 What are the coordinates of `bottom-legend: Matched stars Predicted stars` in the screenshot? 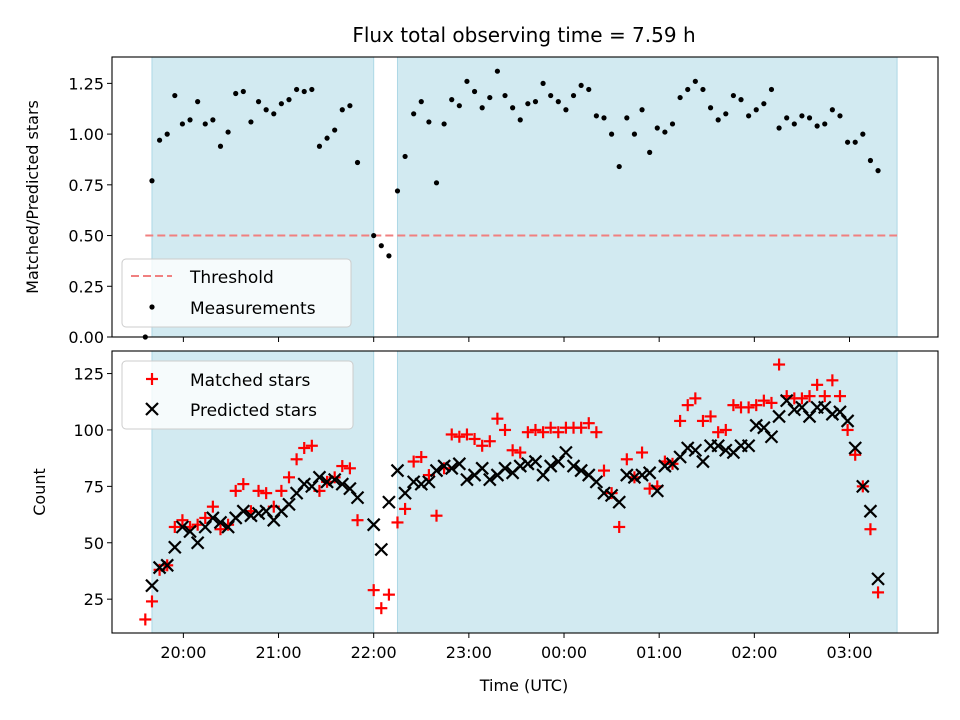 It's located at (237, 395).